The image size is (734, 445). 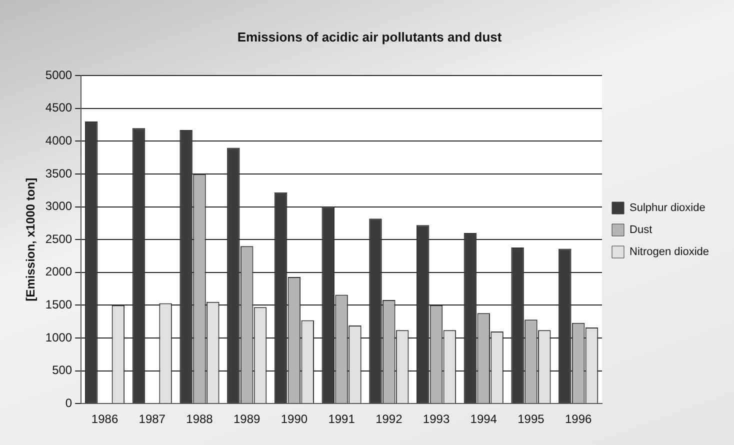 I want to click on y-tick-label: 3000, so click(x=58, y=206).